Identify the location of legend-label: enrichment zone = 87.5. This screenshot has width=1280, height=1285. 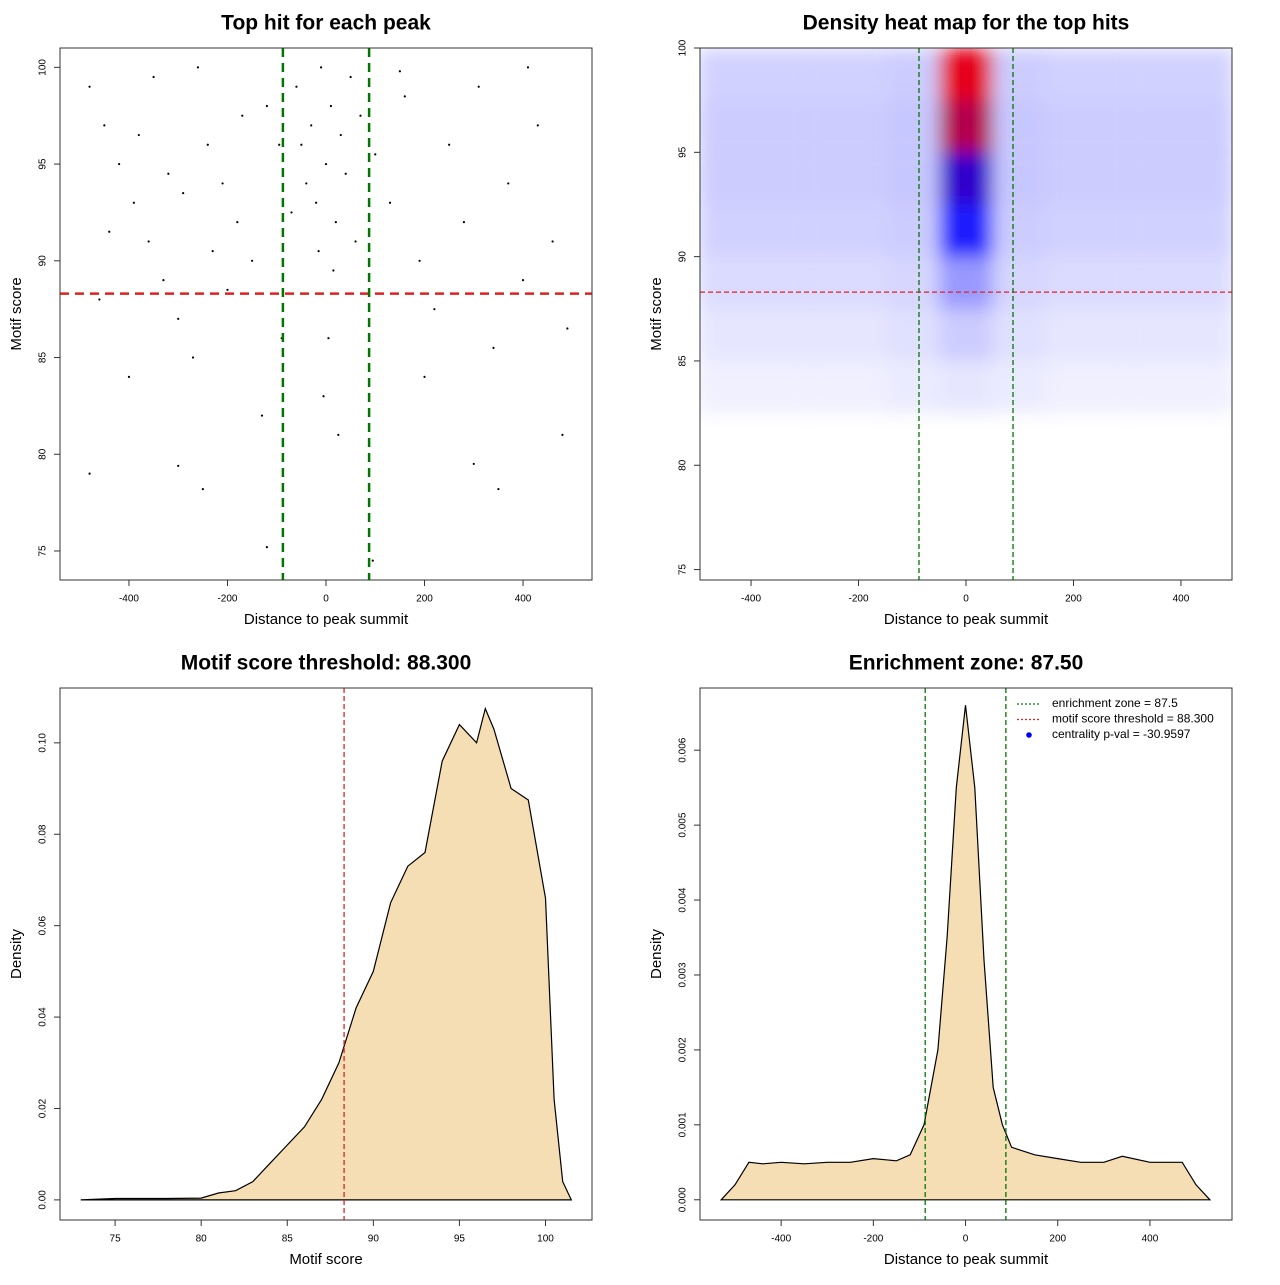
(1115, 703).